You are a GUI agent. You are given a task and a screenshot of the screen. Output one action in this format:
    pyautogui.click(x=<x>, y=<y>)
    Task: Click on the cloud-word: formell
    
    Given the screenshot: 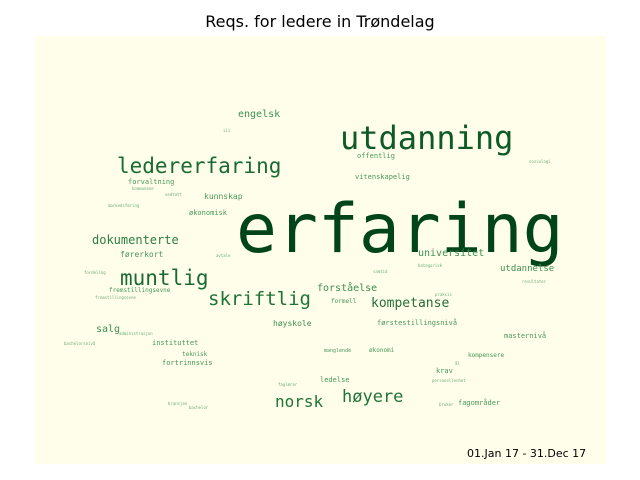 What is the action you would take?
    pyautogui.click(x=344, y=301)
    